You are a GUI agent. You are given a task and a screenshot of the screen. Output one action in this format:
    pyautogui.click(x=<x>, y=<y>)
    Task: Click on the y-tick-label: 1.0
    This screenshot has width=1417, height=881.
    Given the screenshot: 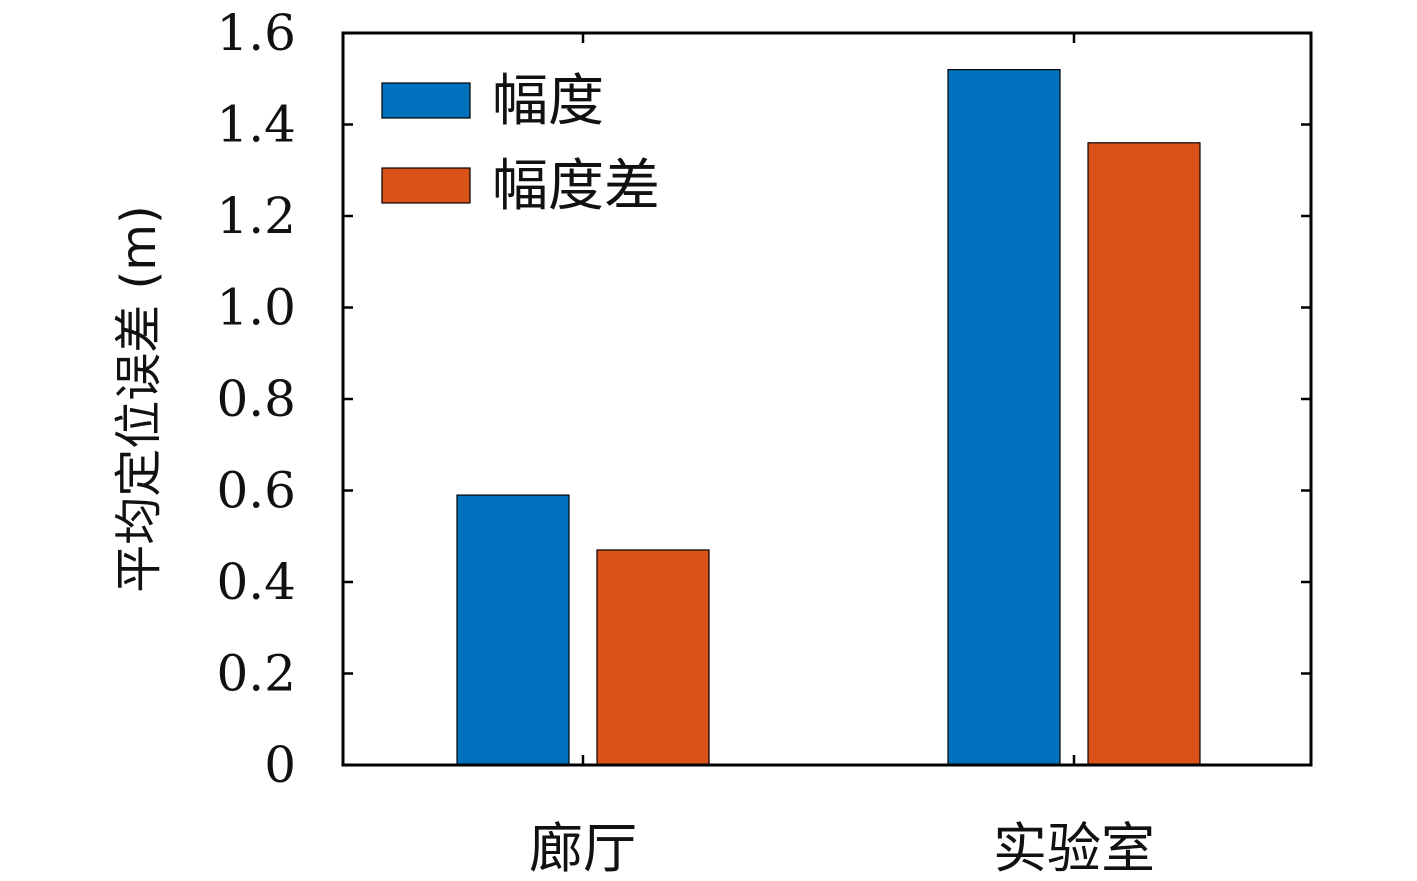 What is the action you would take?
    pyautogui.click(x=256, y=308)
    